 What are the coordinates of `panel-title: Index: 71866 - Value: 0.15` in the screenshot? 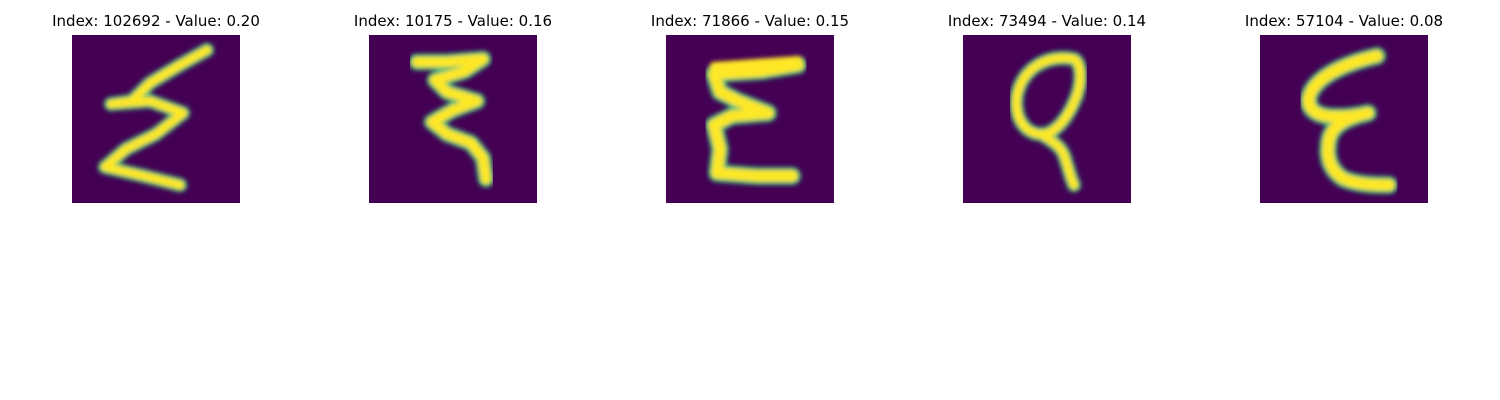 It's located at (750, 21).